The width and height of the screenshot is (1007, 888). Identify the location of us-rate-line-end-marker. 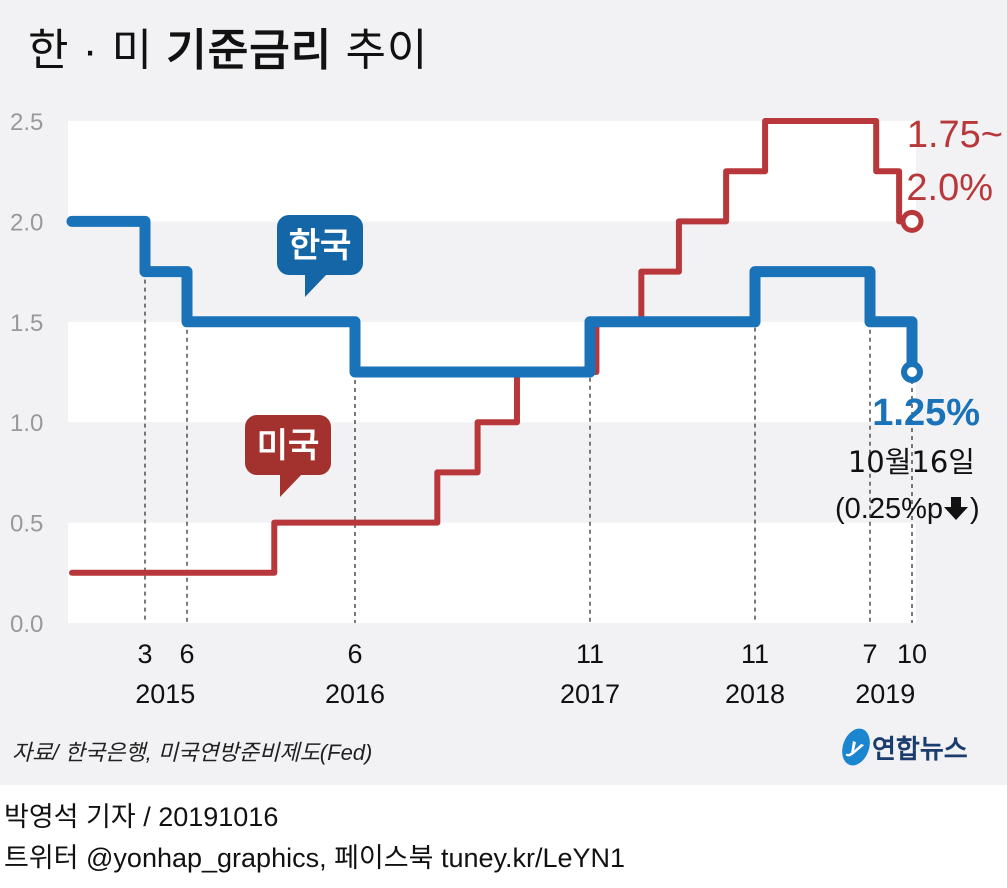
(912, 221).